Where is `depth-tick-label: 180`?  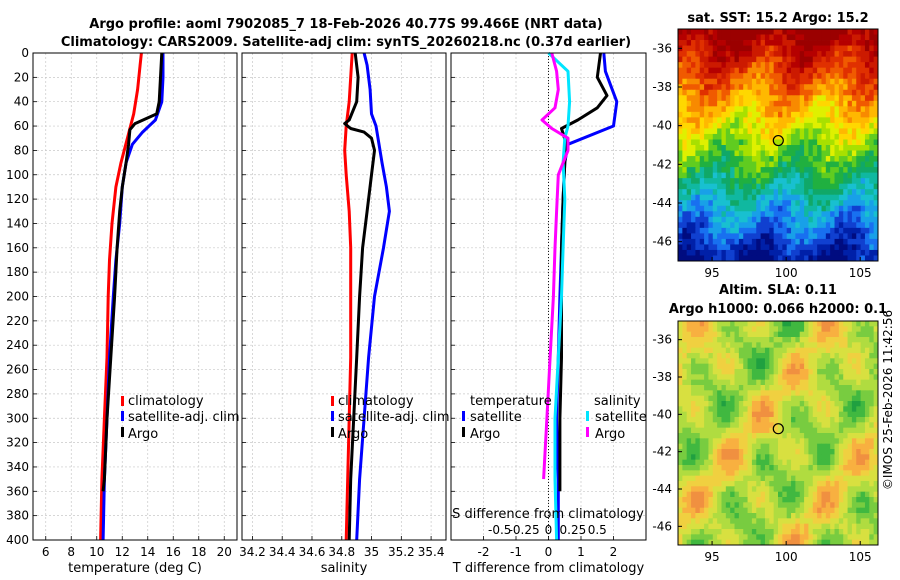 depth-tick-label: 180 is located at coordinates (17, 272).